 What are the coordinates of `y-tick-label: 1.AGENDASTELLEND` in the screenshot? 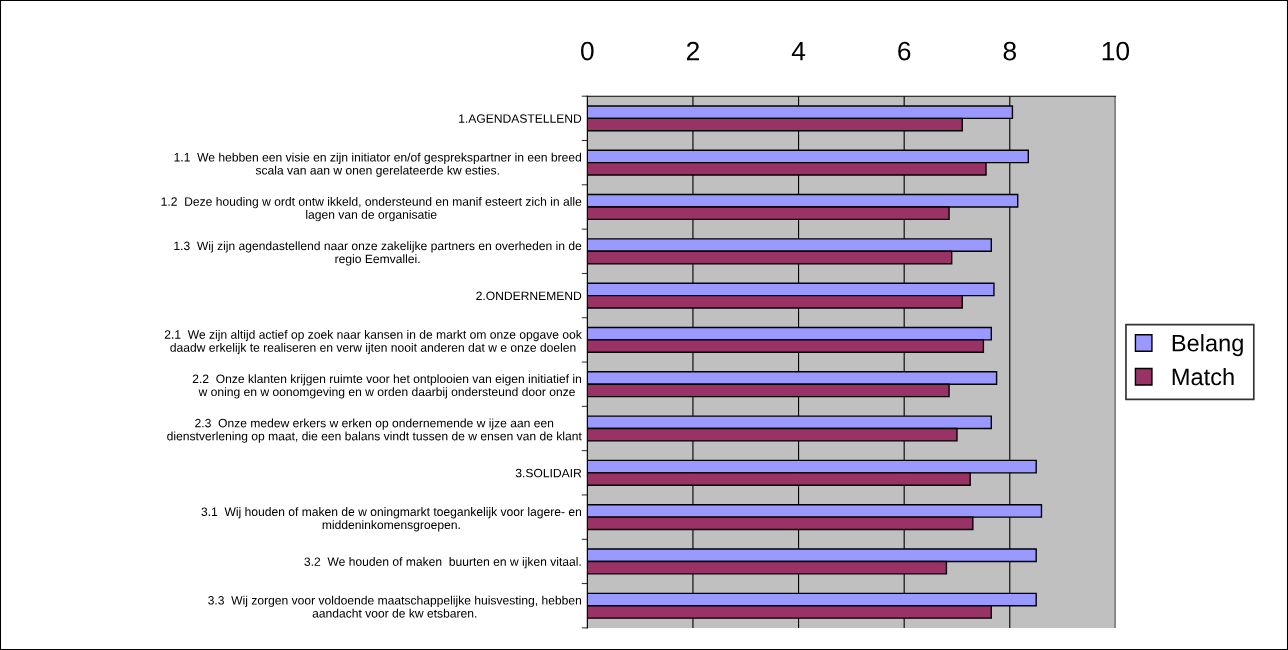 It's located at (520, 118).